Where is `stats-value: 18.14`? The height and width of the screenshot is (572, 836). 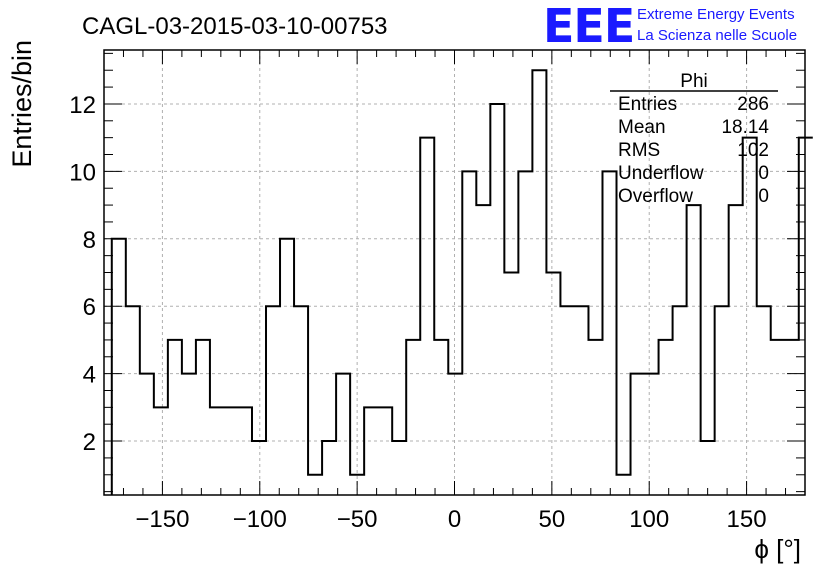 stats-value: 18.14 is located at coordinates (745, 127).